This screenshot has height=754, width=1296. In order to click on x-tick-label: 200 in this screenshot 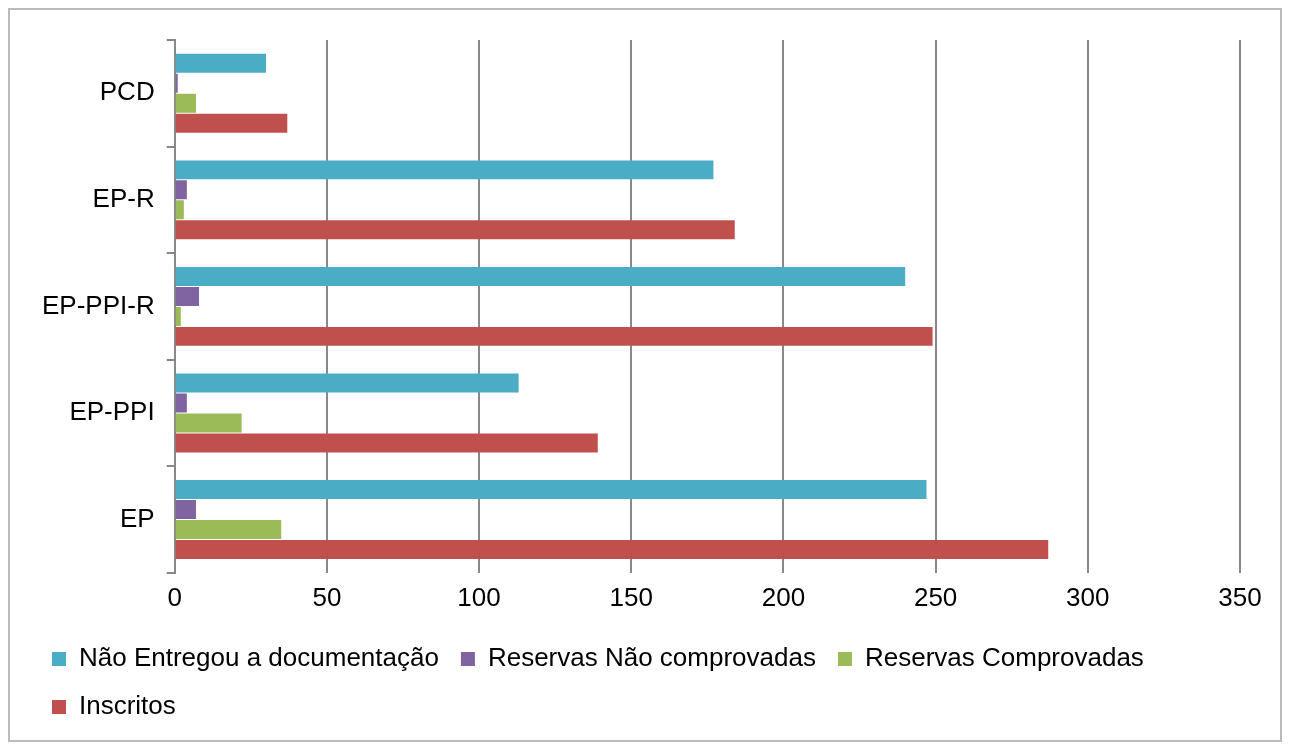, I will do `click(783, 596)`.